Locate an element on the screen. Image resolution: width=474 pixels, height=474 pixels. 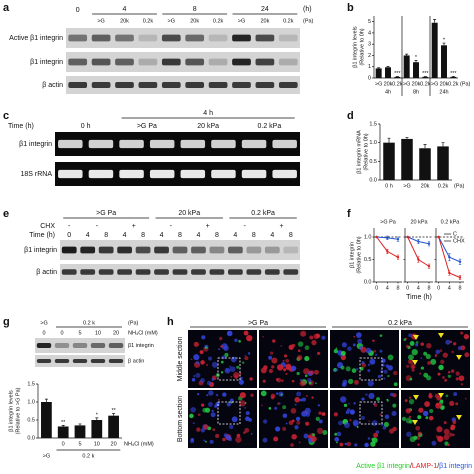
point is located at coordinates (460, 277).